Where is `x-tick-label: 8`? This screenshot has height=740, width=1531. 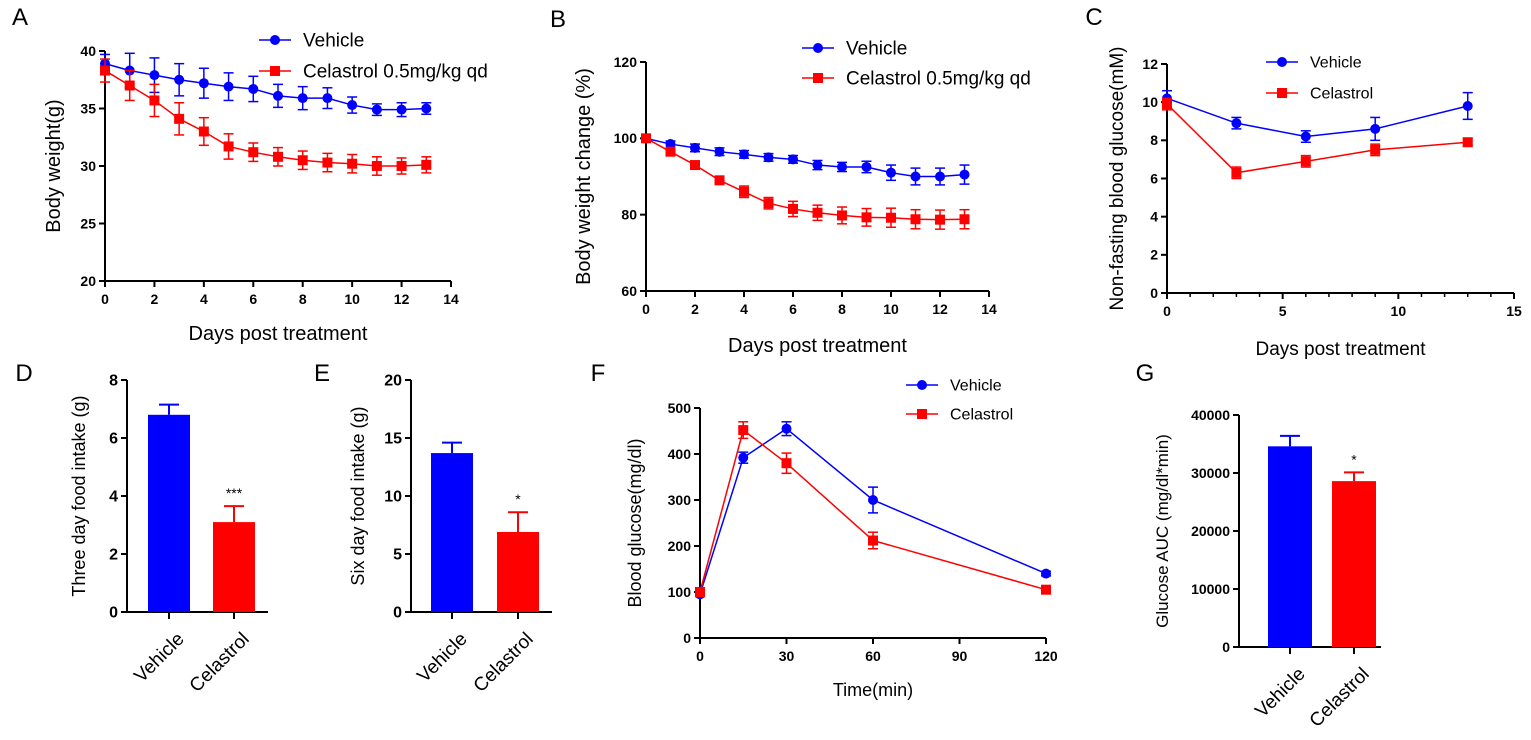 x-tick-label: 8 is located at coordinates (842, 309).